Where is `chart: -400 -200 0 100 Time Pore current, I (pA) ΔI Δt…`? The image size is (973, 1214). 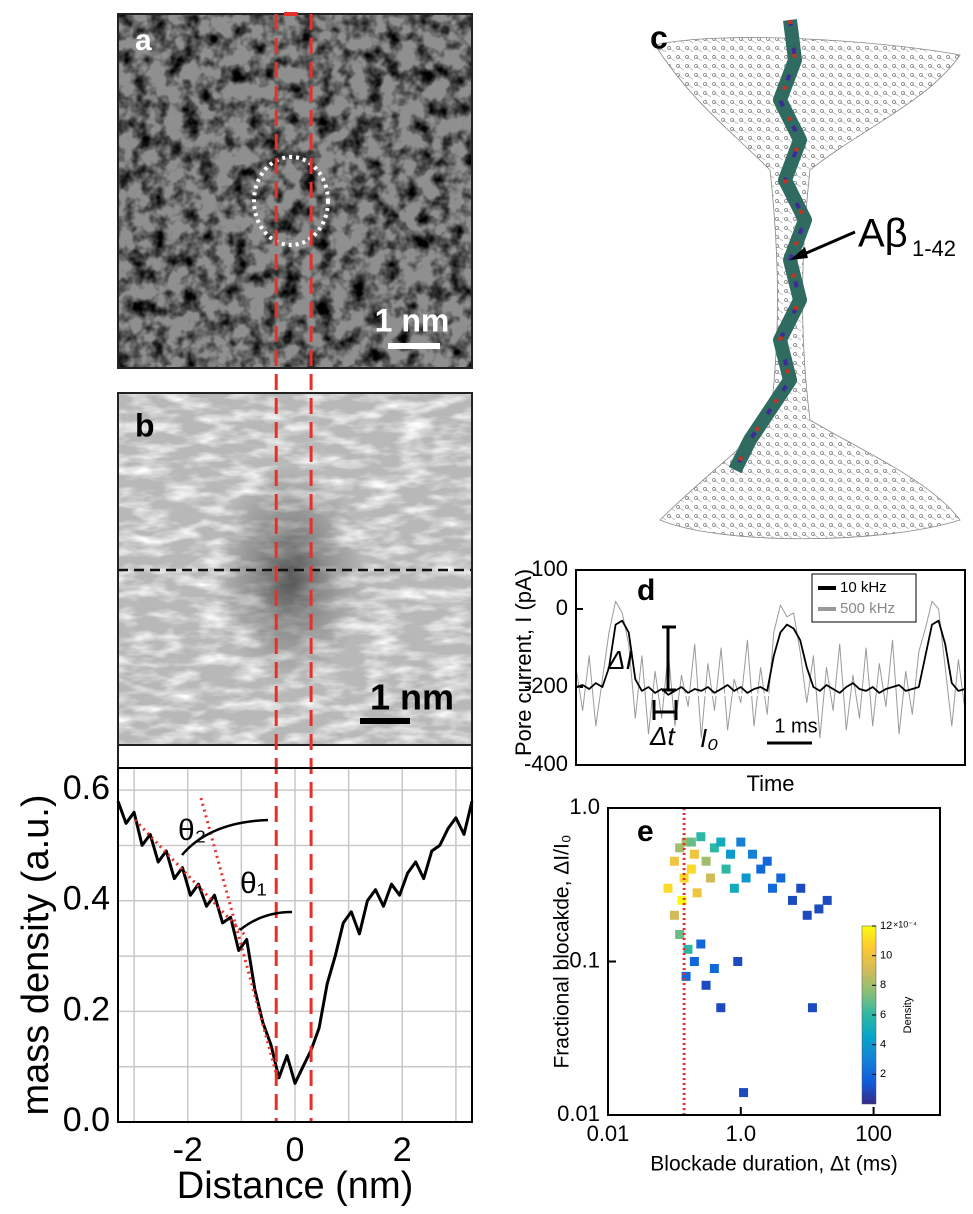
chart: -400 -200 0 100 Time Pore current, I (pA) ΔI Δt… is located at coordinates (738, 676).